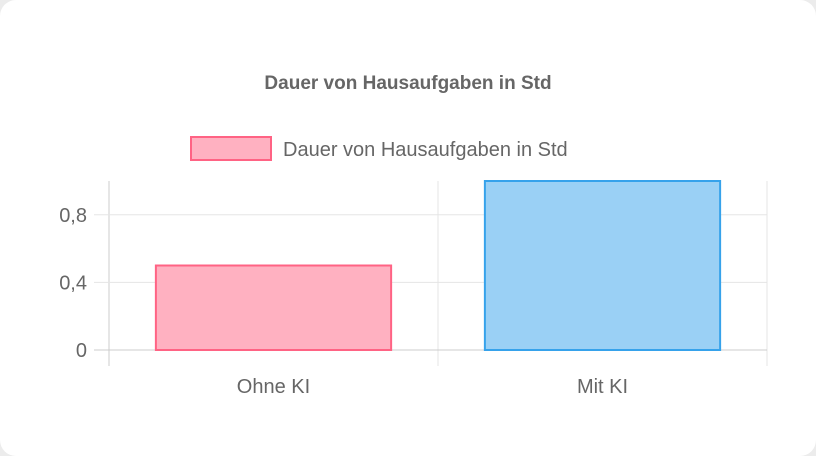 This screenshot has height=456, width=816. Describe the element at coordinates (273, 307) in the screenshot. I see `bar-ohne-ki` at that location.